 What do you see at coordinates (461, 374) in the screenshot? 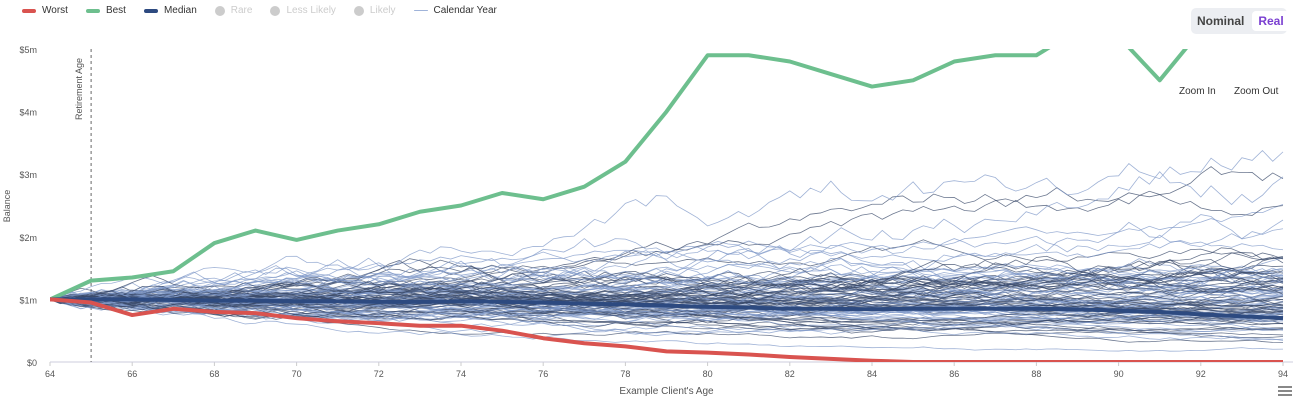
I see `x-tick-label: 74` at bounding box center [461, 374].